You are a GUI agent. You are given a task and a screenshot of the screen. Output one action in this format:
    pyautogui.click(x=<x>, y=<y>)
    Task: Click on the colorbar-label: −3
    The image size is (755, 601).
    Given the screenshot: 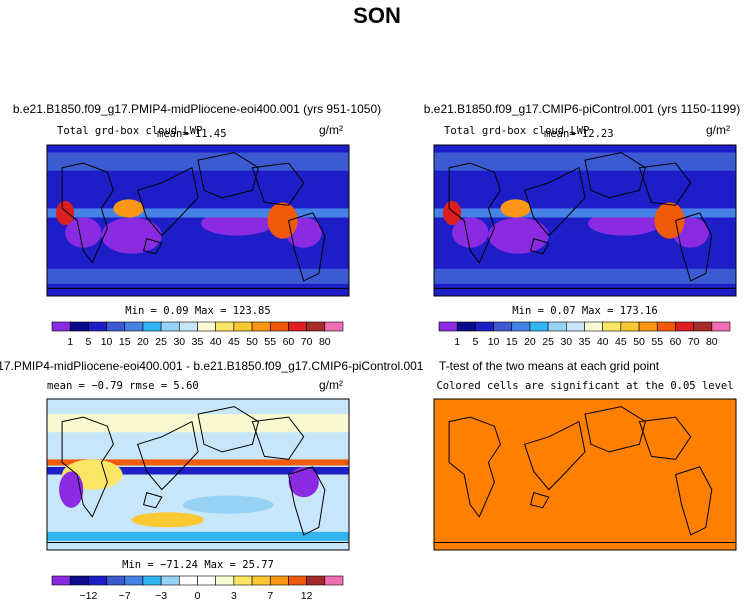 What is the action you would take?
    pyautogui.click(x=161, y=595)
    